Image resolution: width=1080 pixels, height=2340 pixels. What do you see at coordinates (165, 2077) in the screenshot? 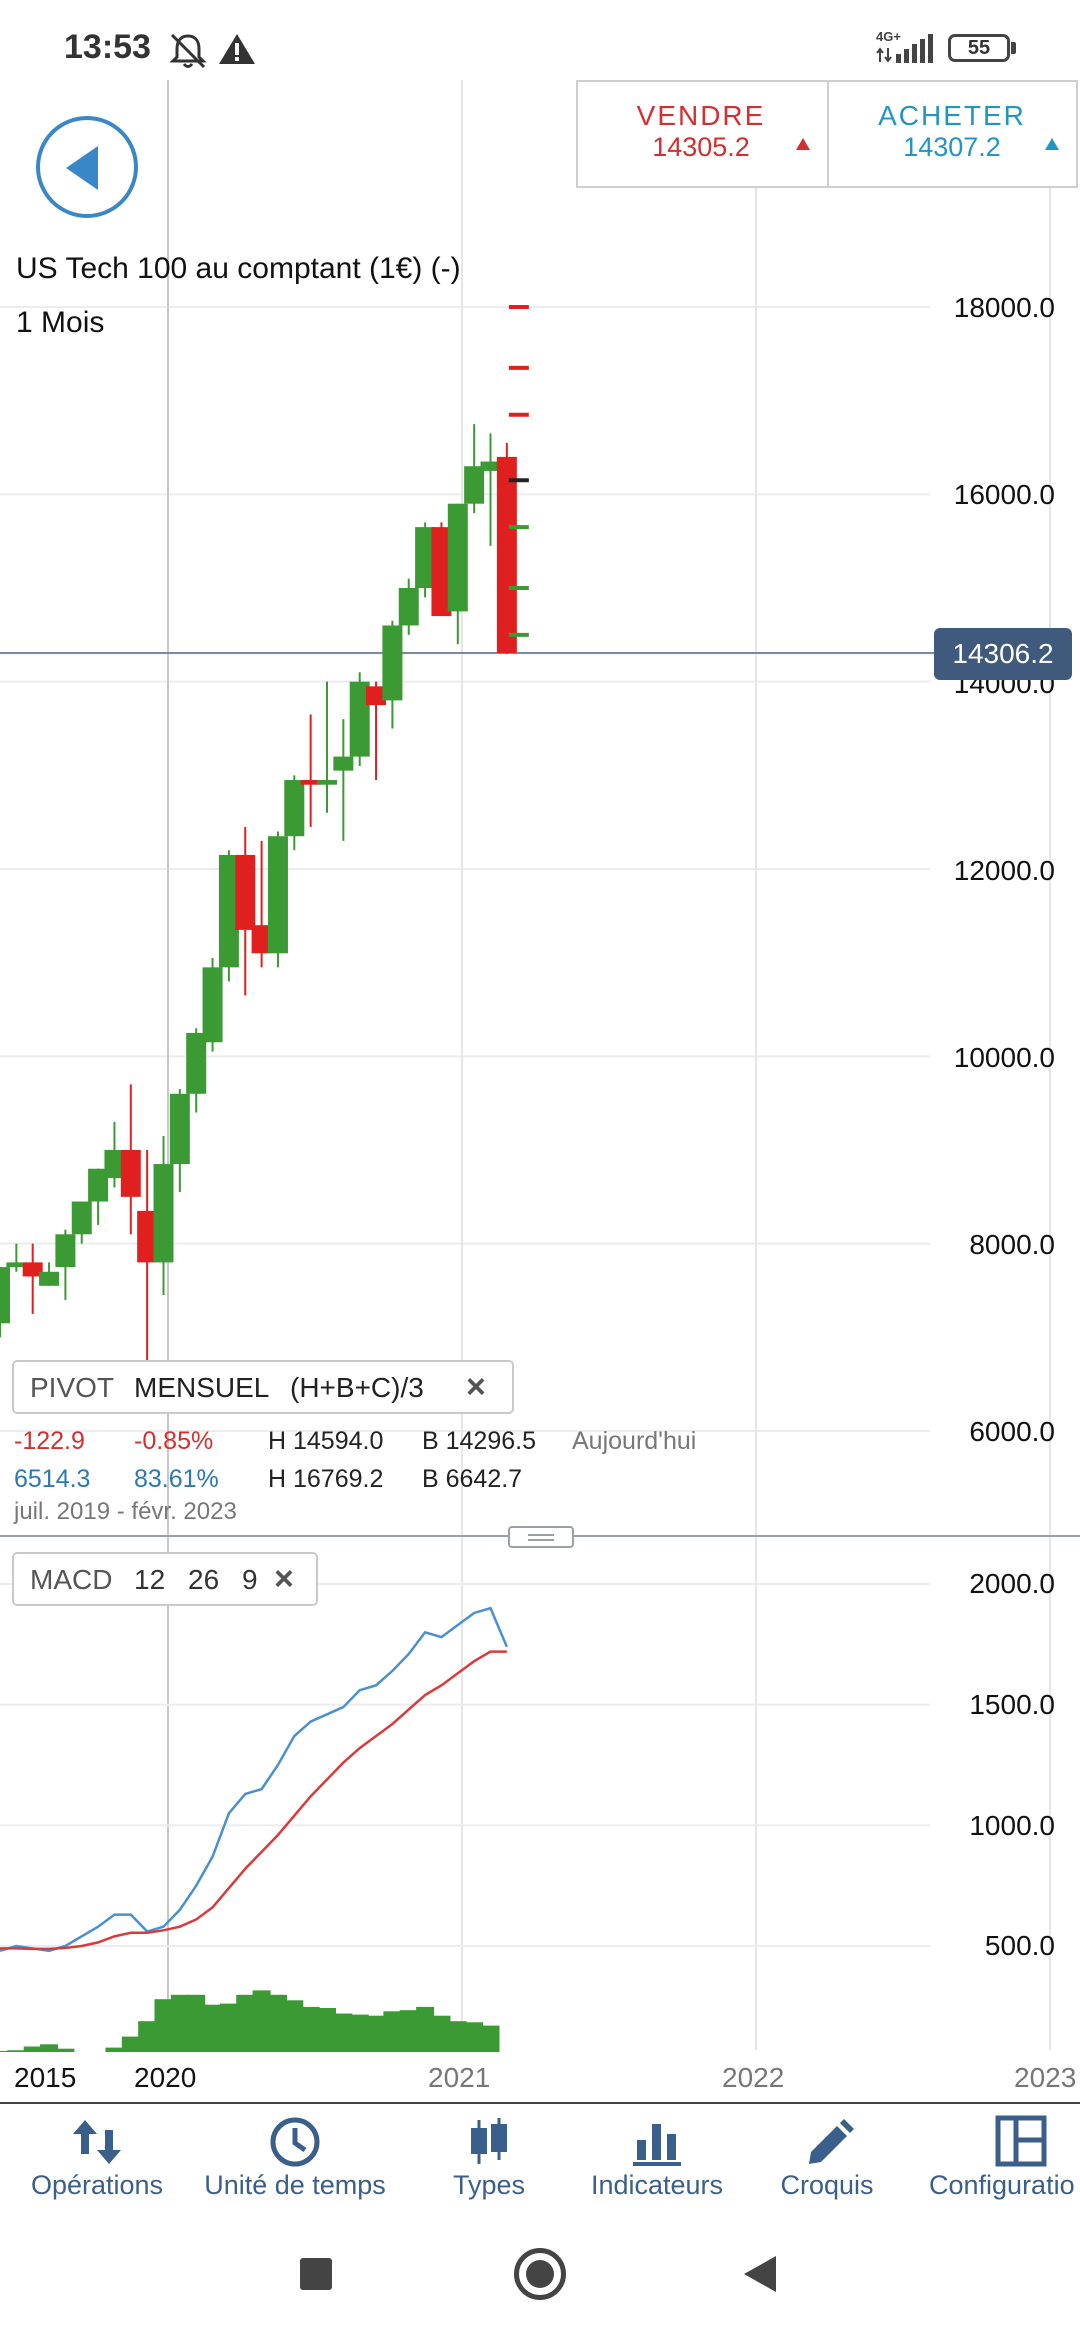
I see `x-tick-label: 2020` at bounding box center [165, 2077].